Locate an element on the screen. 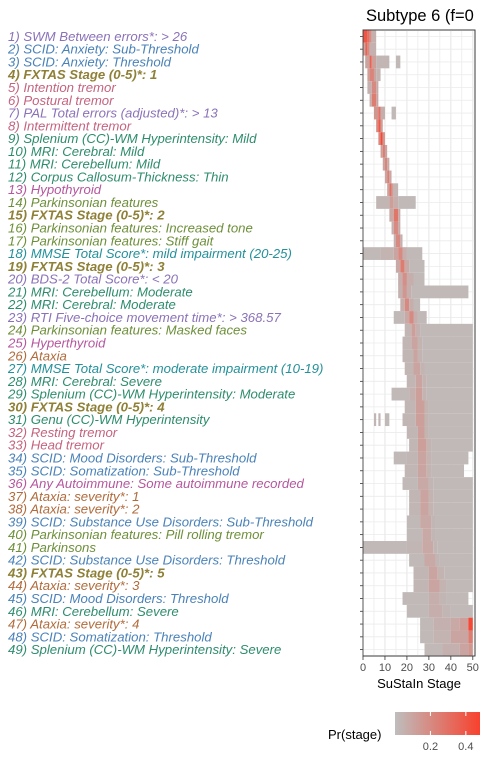 The image size is (480, 768). row-label: 3) SCID: Anxiety: Threshold is located at coordinates (90, 61).